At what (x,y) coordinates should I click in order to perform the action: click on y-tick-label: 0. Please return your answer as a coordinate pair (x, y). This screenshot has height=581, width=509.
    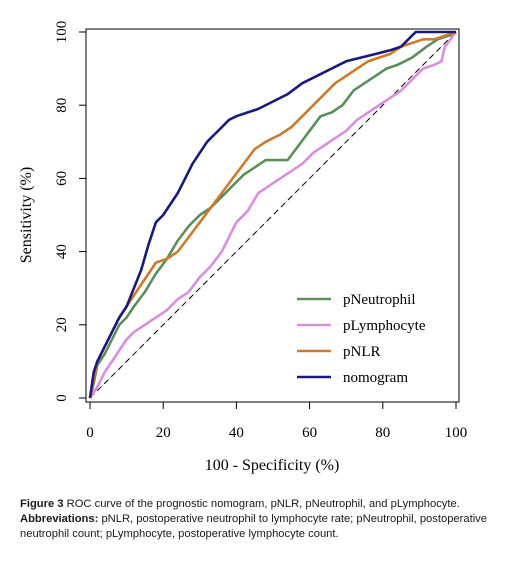
    Looking at the image, I should click on (62, 398).